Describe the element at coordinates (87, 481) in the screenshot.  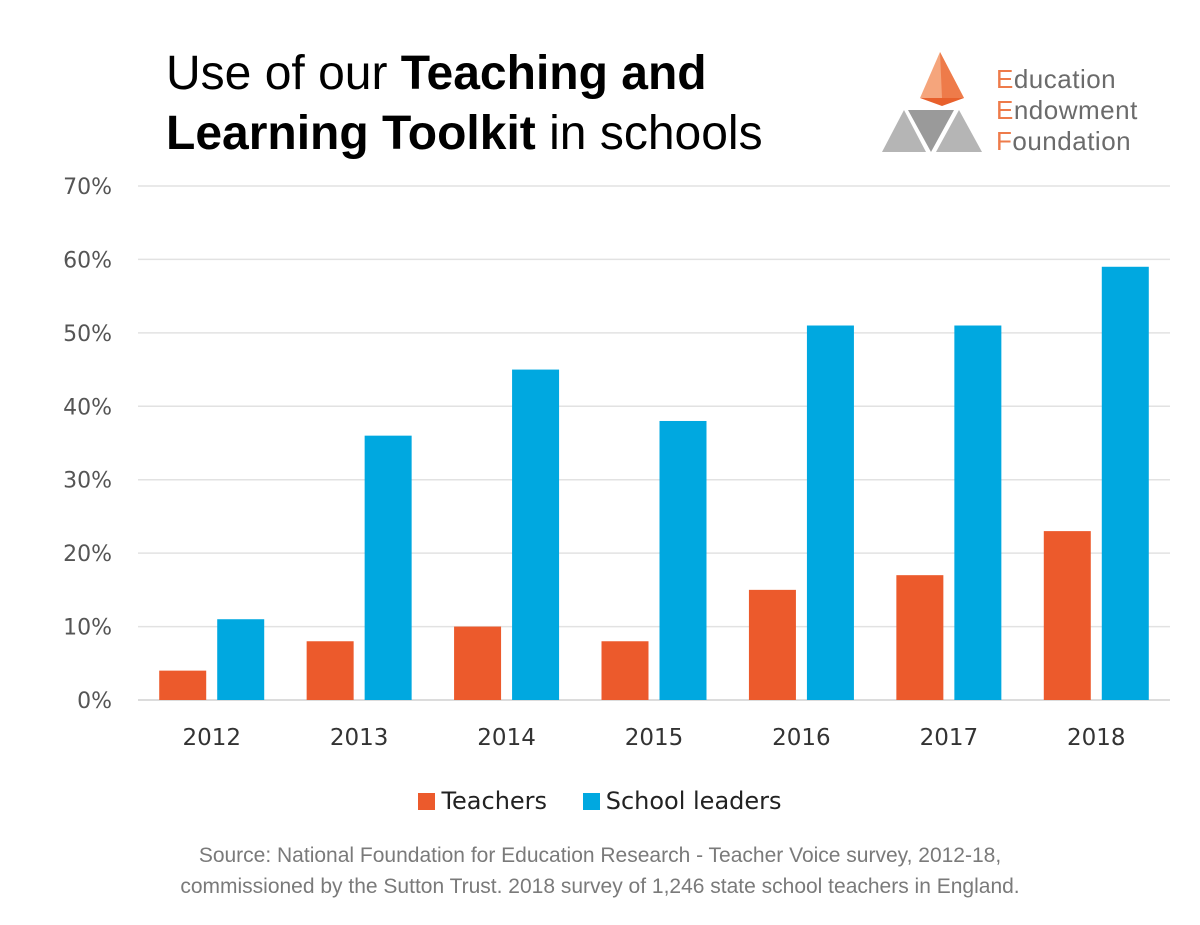
I see `y-tick-label: 30%` at that location.